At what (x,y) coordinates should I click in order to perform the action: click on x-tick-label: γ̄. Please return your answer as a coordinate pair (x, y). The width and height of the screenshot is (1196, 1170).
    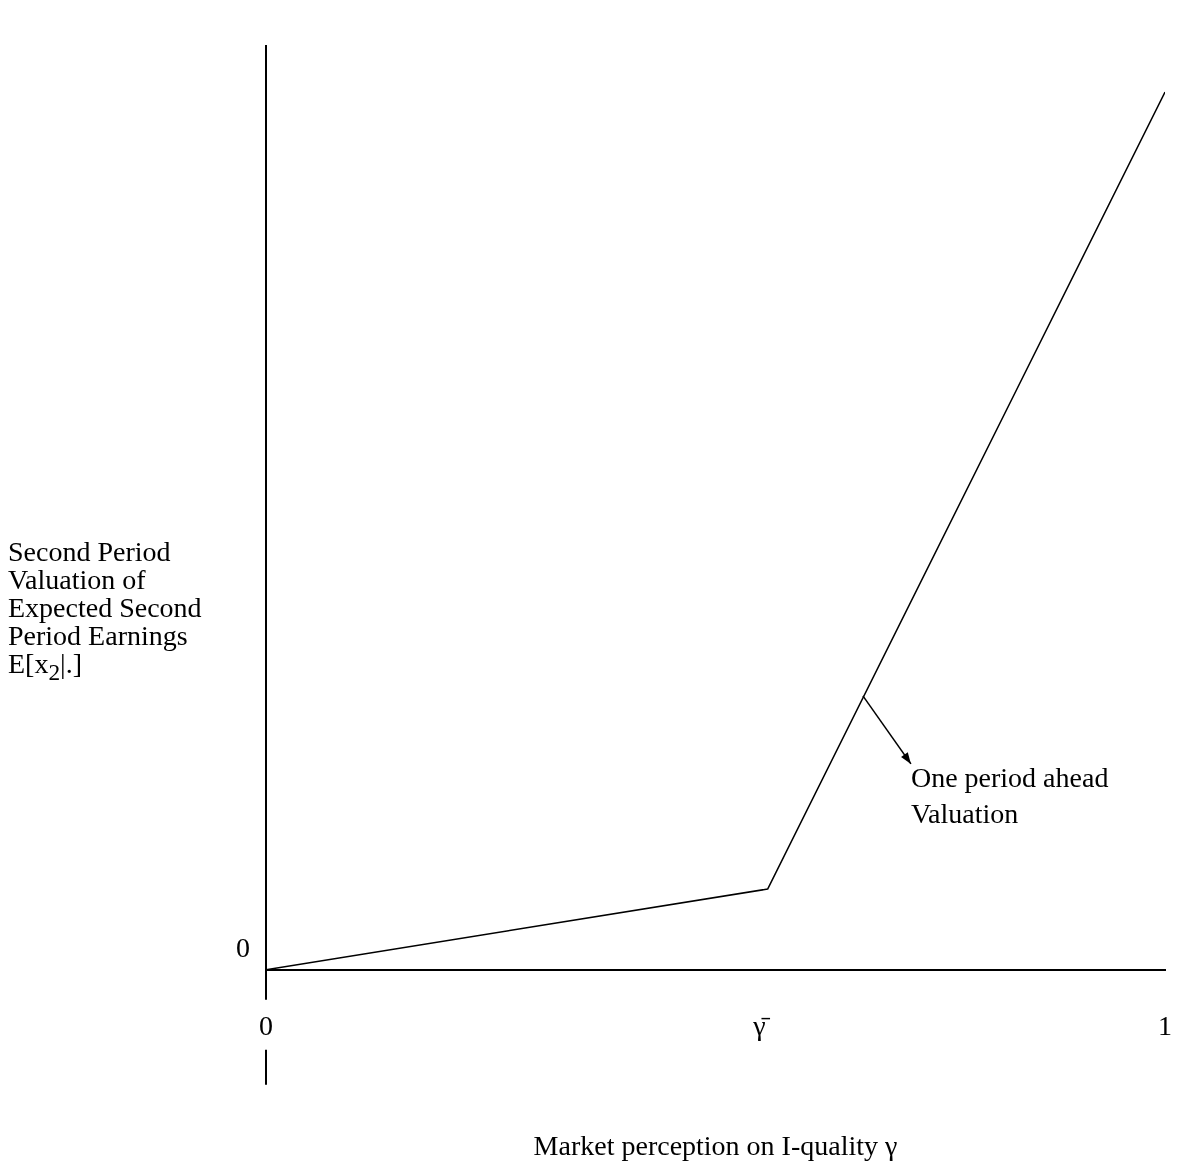
    Looking at the image, I should click on (761, 1025).